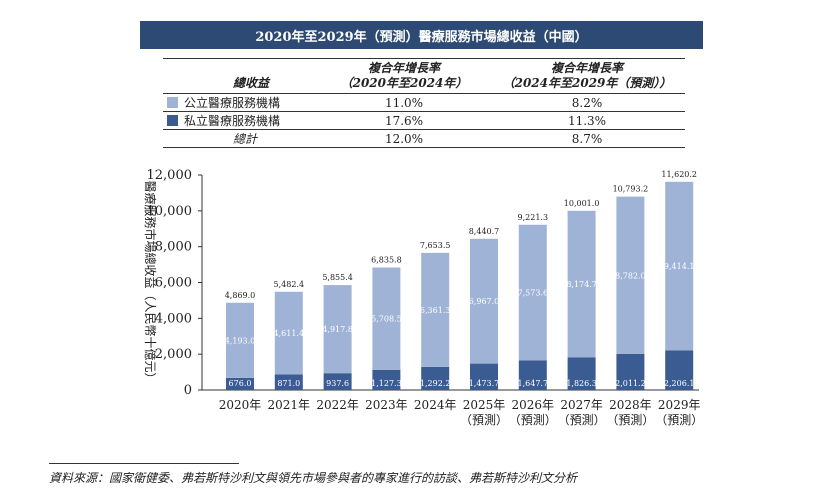 Image resolution: width=819 pixels, height=500 pixels. I want to click on legend-swatch-private, so click(172, 120).